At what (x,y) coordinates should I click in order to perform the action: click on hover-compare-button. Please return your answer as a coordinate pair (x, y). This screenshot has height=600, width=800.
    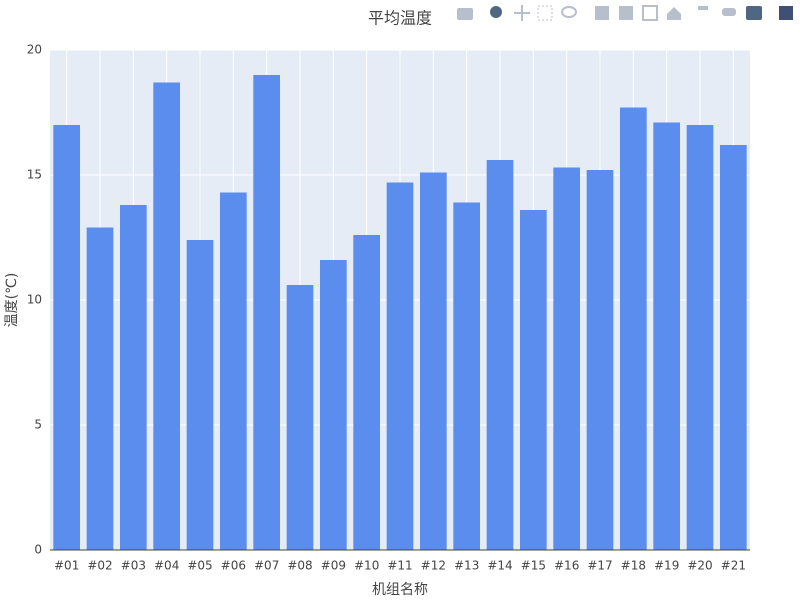
    Looking at the image, I should click on (754, 13).